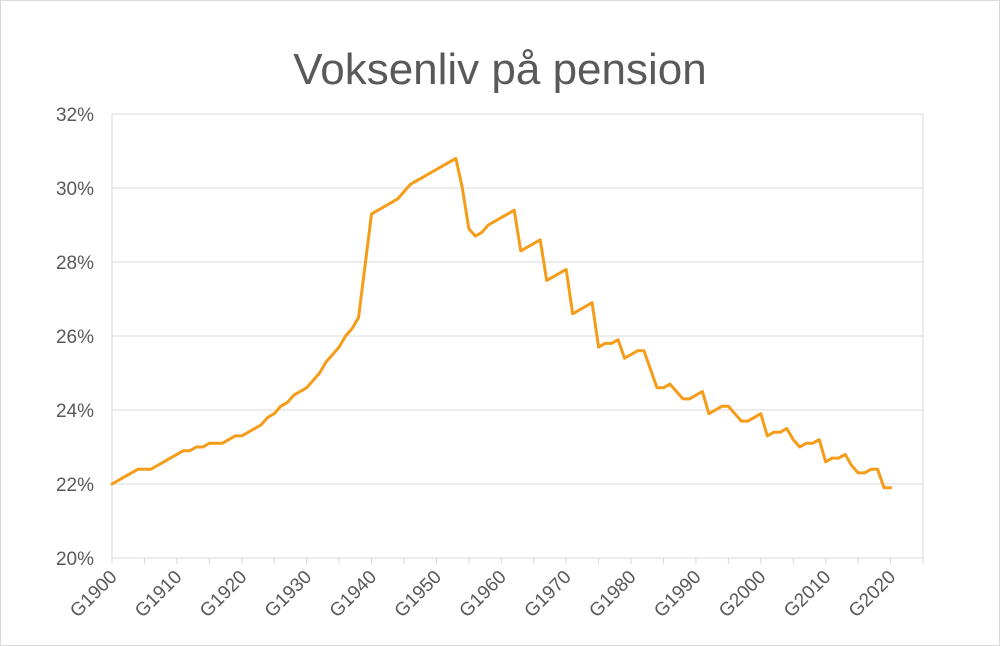  What do you see at coordinates (353, 594) in the screenshot?
I see `x-tick-label: G1940` at bounding box center [353, 594].